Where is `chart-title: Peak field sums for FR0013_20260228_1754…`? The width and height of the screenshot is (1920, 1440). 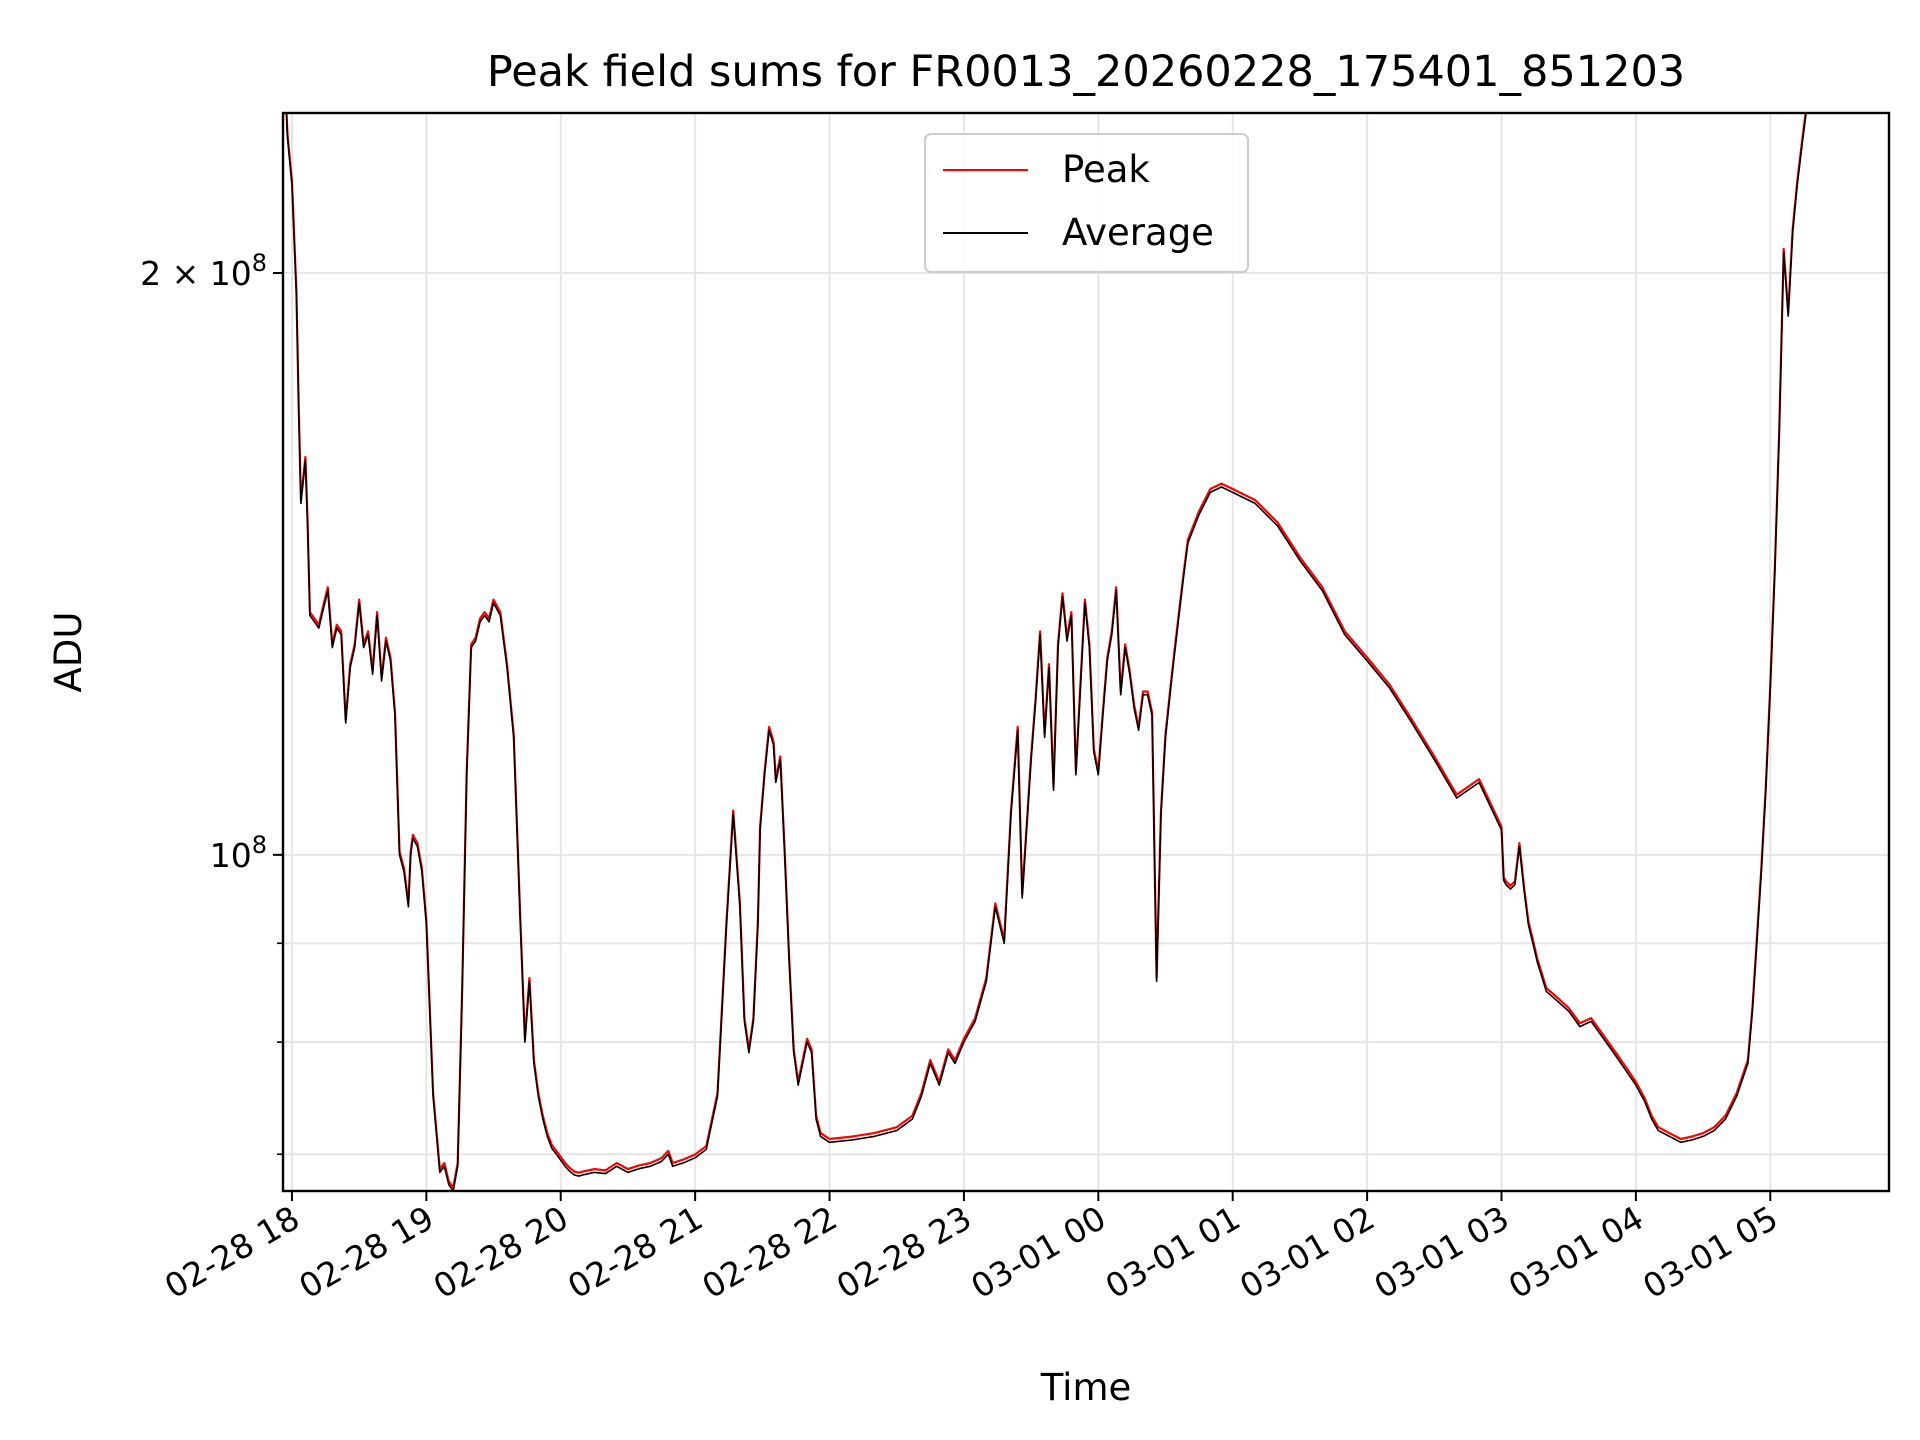
chart-title: Peak field sums for FR0013_20260228_1754… is located at coordinates (1086, 72).